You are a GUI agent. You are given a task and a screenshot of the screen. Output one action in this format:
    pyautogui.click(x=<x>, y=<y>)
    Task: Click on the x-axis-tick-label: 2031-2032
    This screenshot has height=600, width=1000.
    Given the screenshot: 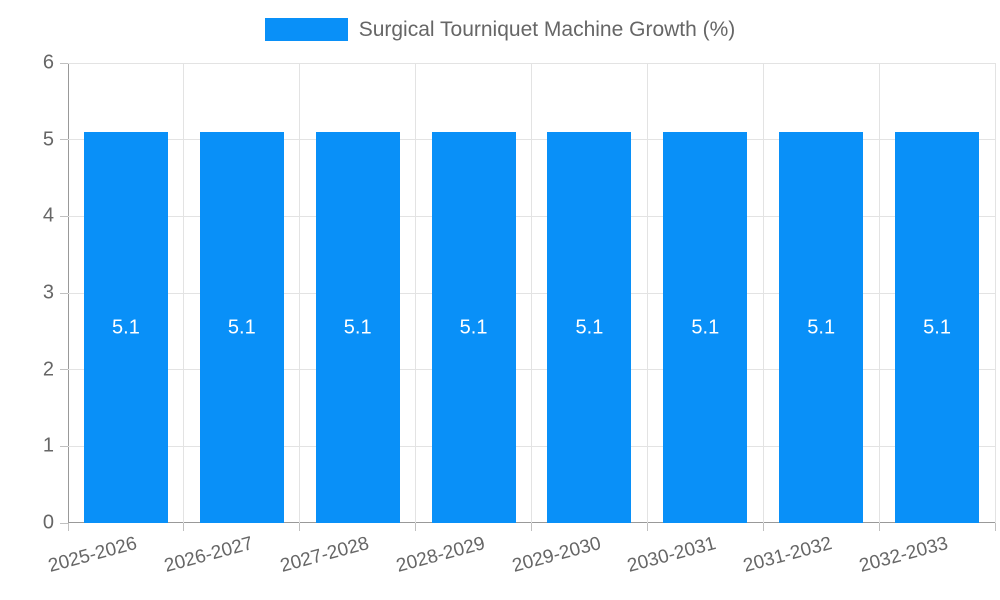 What is the action you would take?
    pyautogui.click(x=788, y=555)
    